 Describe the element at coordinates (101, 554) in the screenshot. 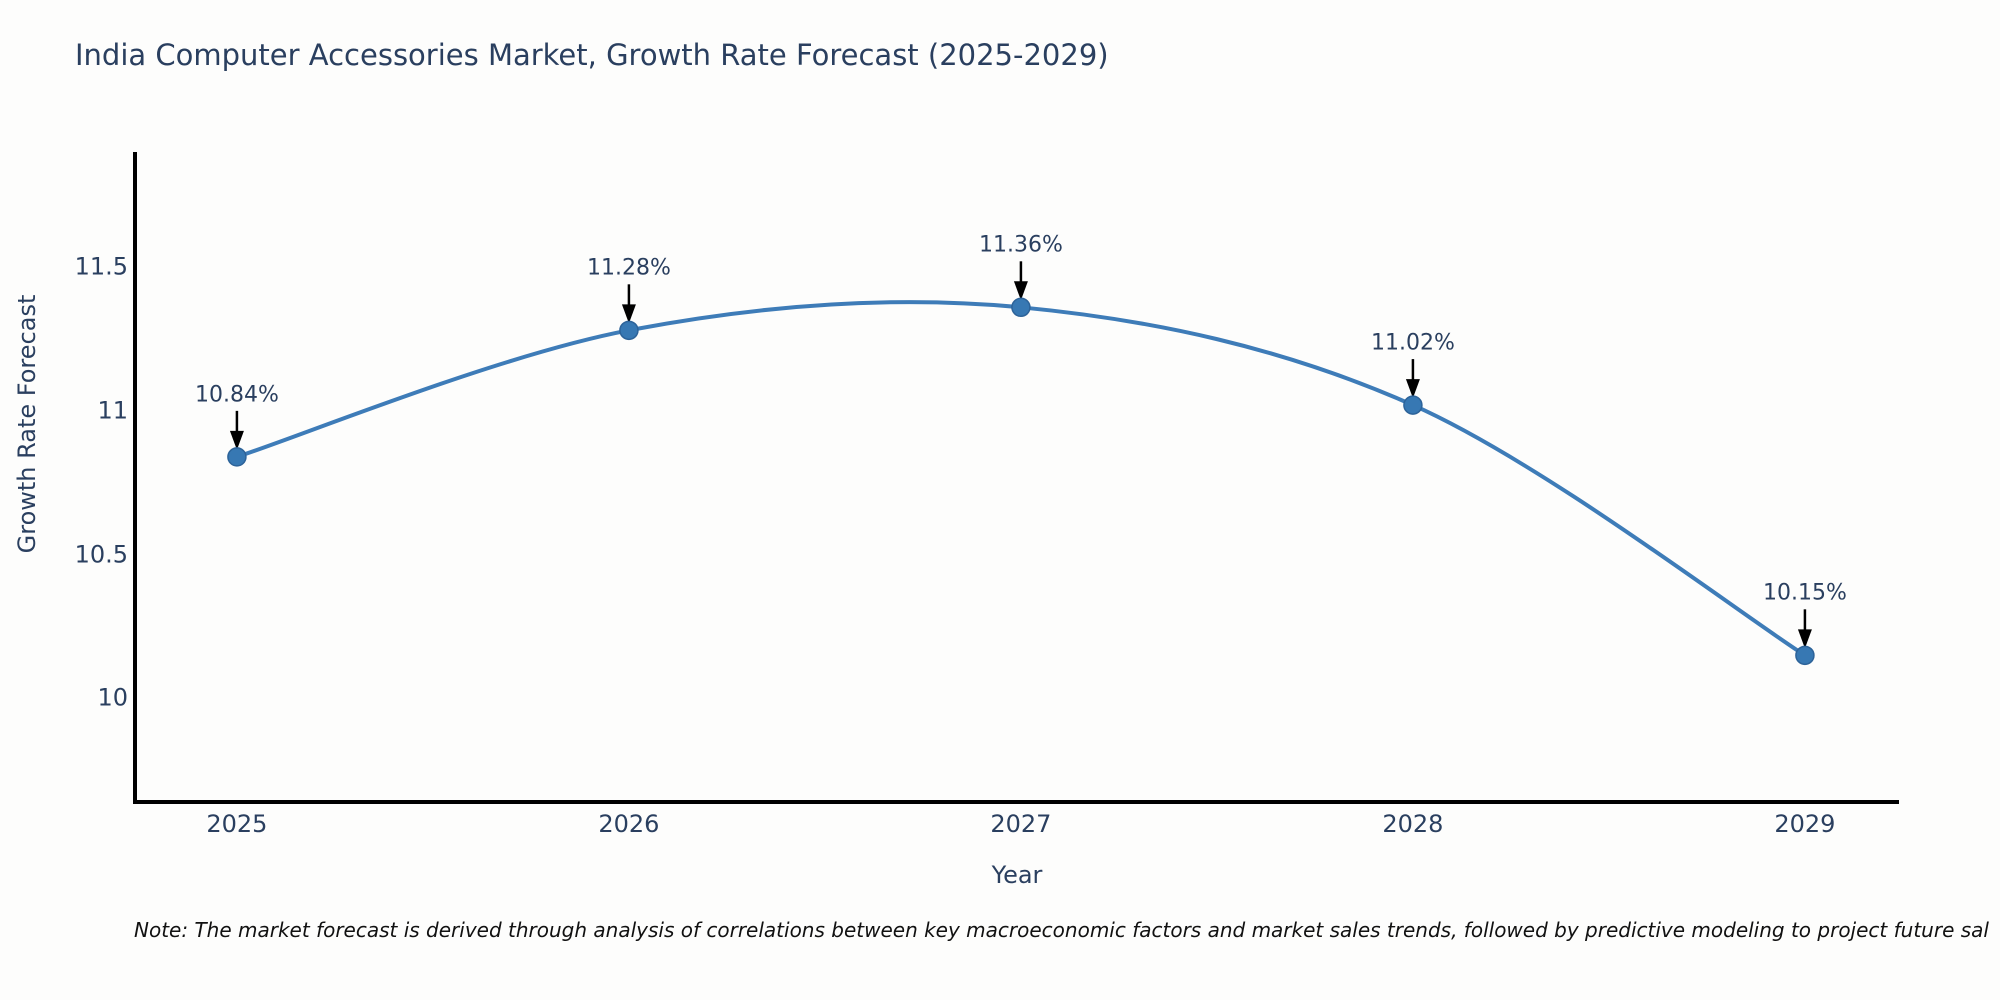

I see `y-tick-label: 10.5` at that location.